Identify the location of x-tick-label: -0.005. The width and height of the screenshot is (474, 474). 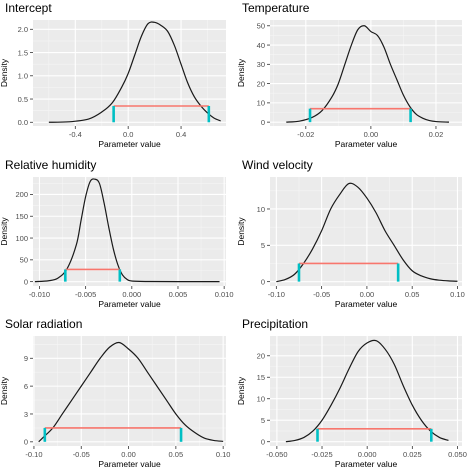
(85, 294).